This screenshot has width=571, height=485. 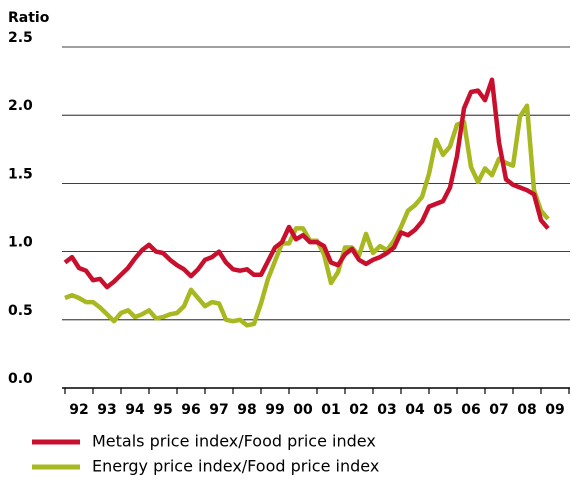 I want to click on legend-label: Metals price index/Food price index, so click(x=234, y=441).